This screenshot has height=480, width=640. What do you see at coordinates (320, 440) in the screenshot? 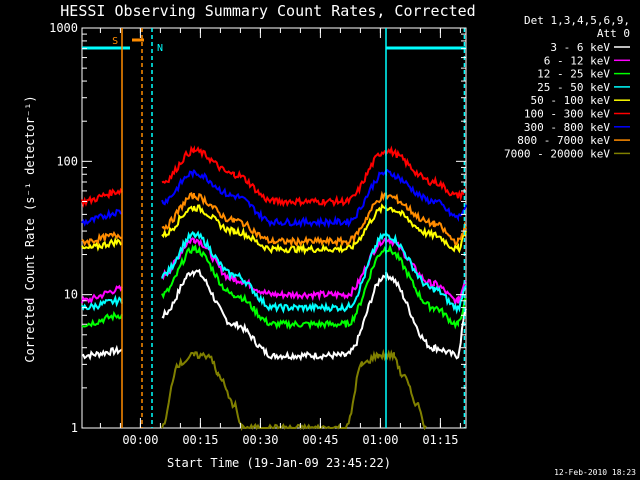
I see `x-tick-label: 00:45` at bounding box center [320, 440].